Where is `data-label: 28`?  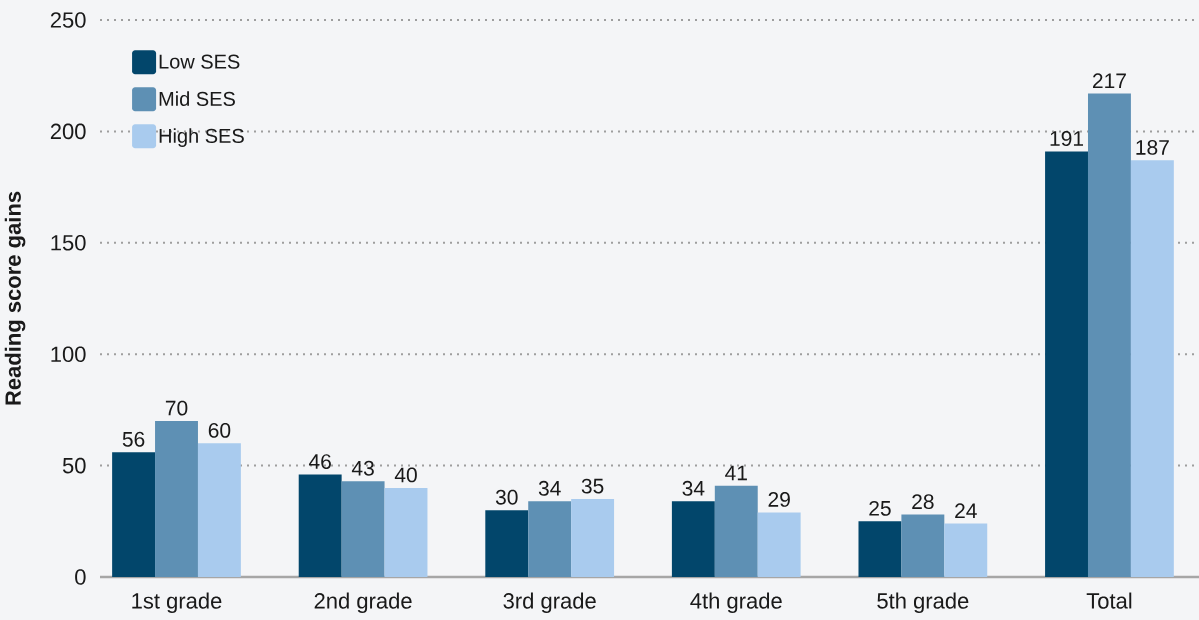 data-label: 28 is located at coordinates (923, 502).